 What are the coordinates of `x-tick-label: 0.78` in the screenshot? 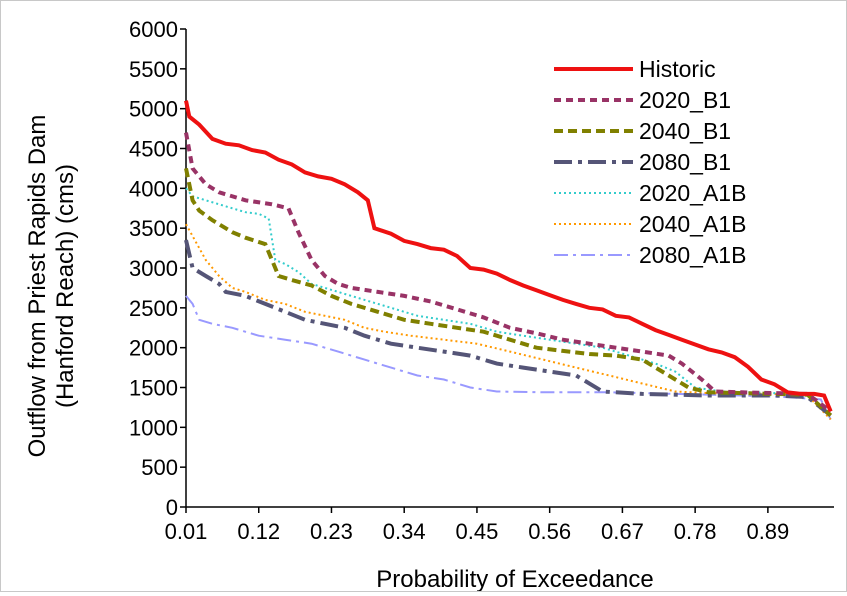 It's located at (695, 531).